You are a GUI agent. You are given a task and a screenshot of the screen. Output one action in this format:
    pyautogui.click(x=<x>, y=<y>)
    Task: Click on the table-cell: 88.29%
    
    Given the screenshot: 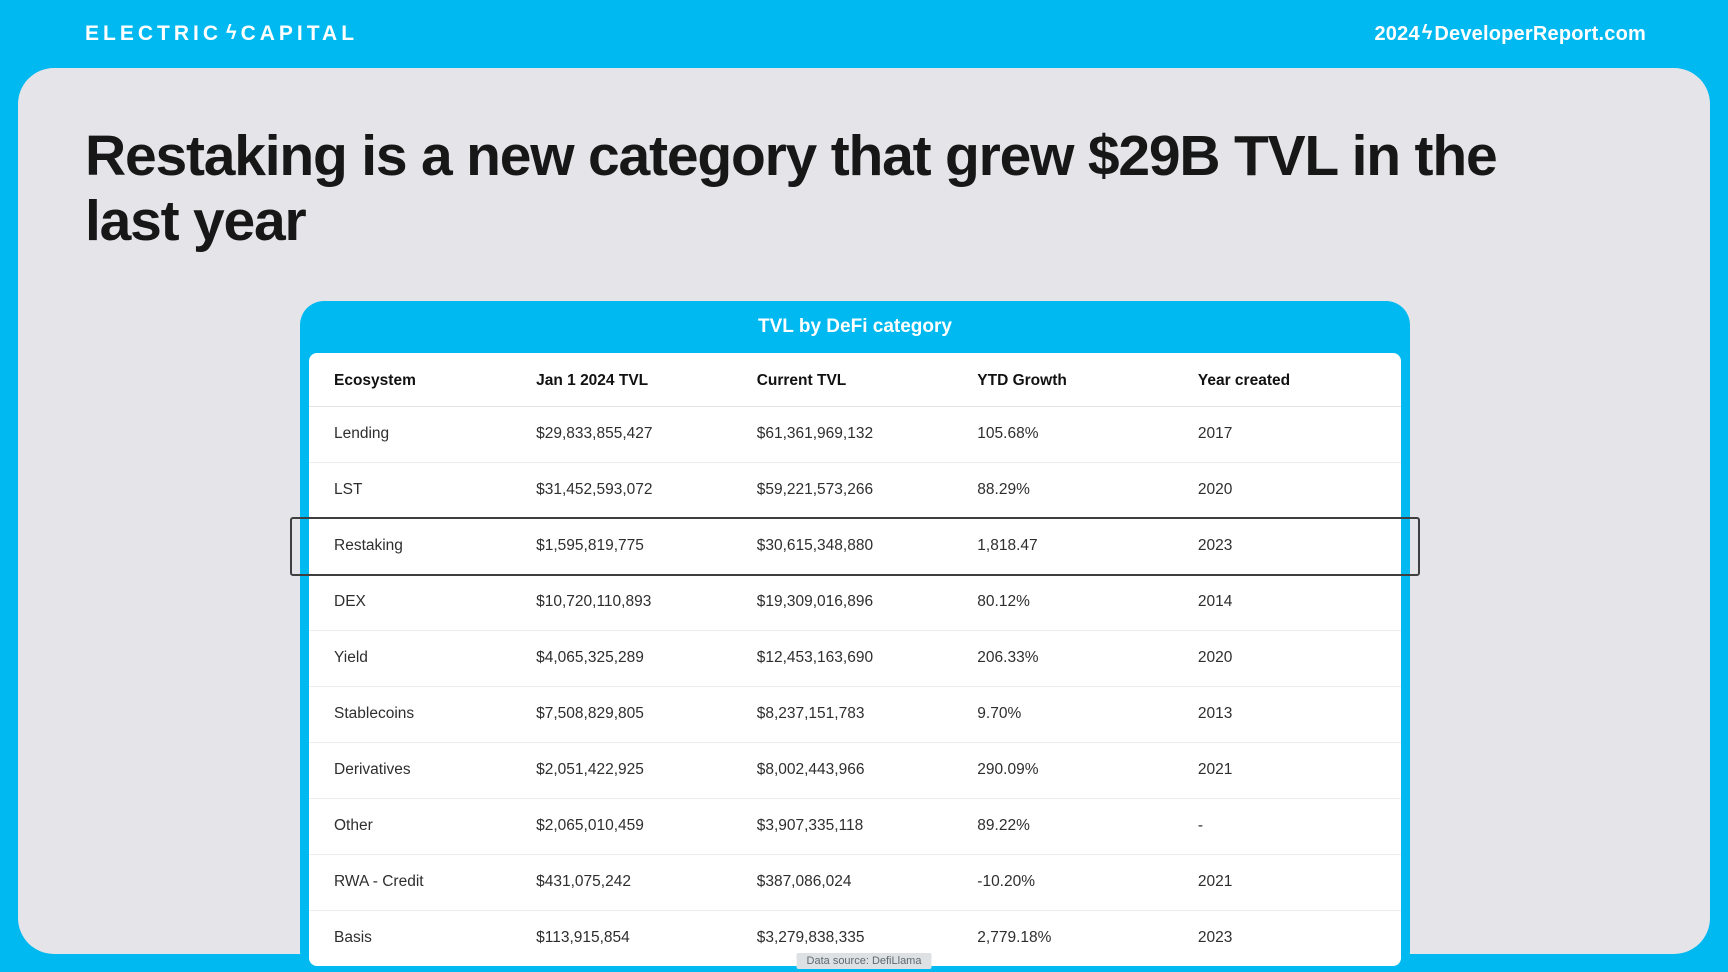 What is the action you would take?
    pyautogui.click(x=1087, y=490)
    